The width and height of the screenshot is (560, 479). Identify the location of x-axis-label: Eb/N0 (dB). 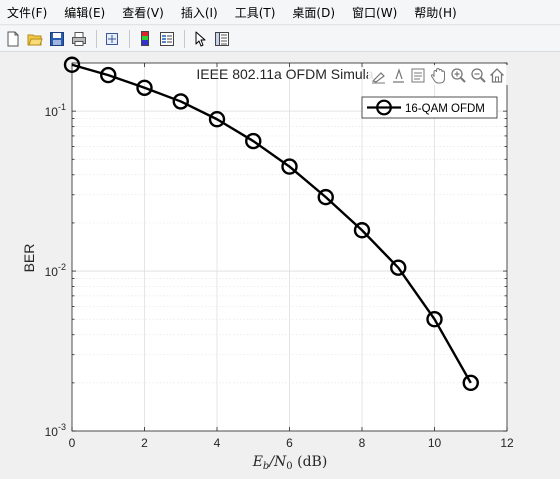
(290, 463).